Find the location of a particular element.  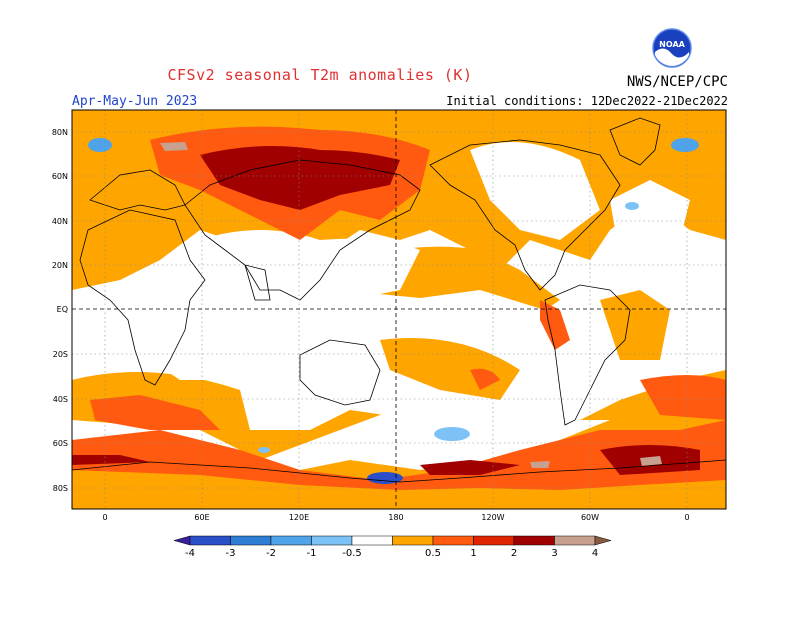

coast-india is located at coordinates (257, 282).